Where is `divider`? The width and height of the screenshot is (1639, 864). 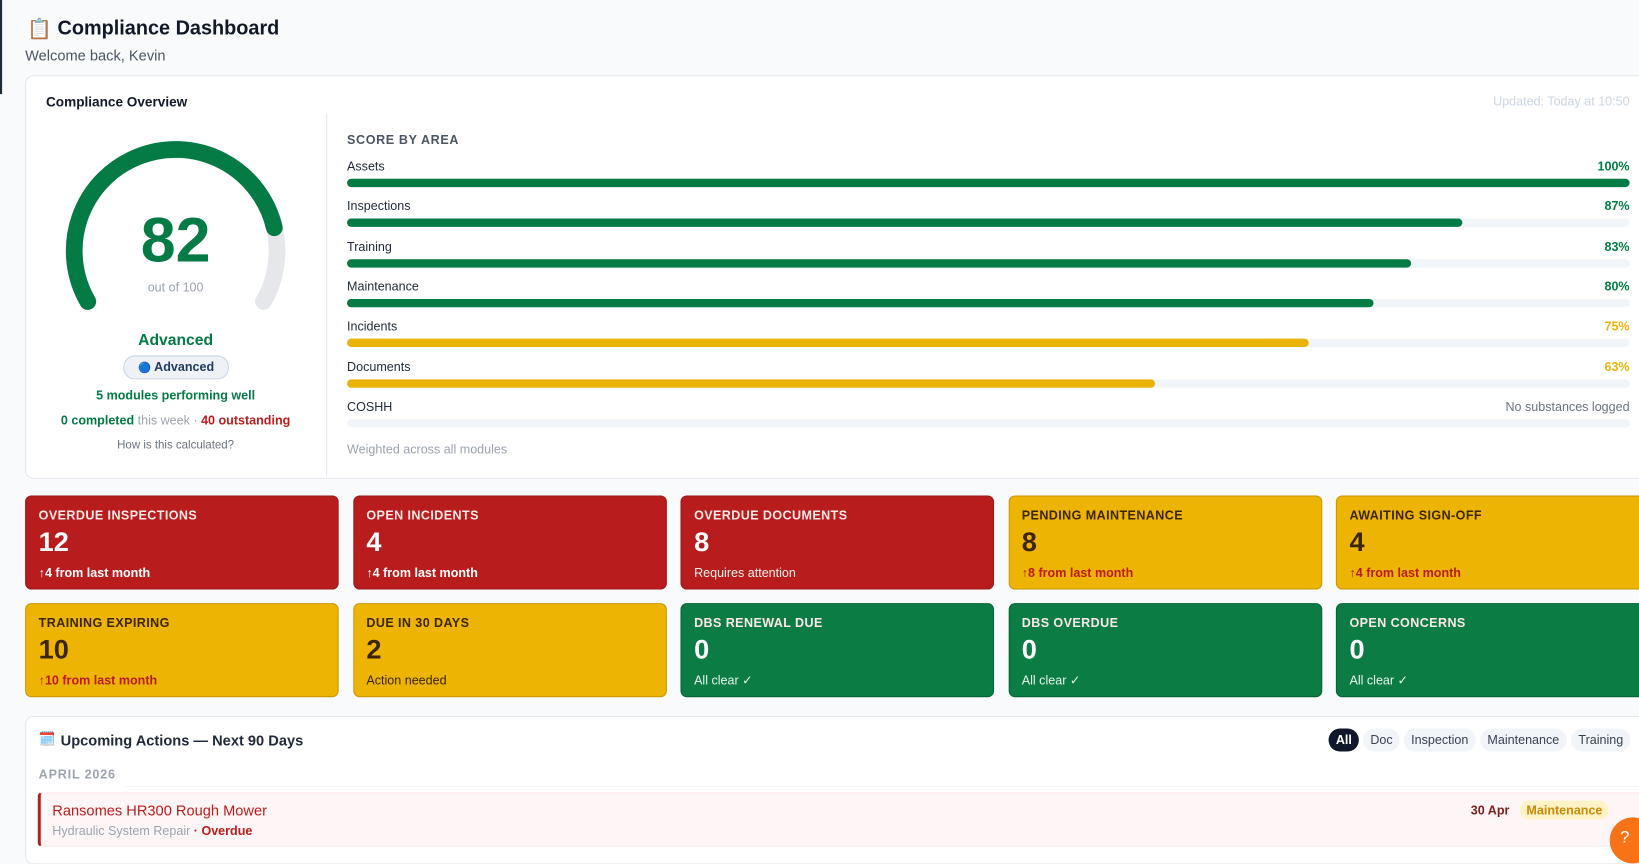
divider is located at coordinates (327, 294).